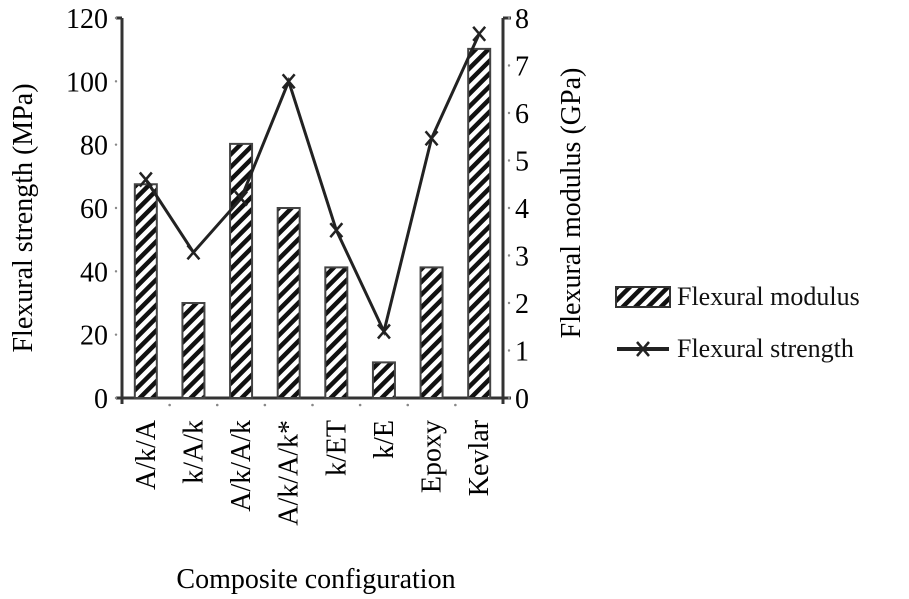 The image size is (909, 599). I want to click on line-marker-swatch-icon, so click(643, 349).